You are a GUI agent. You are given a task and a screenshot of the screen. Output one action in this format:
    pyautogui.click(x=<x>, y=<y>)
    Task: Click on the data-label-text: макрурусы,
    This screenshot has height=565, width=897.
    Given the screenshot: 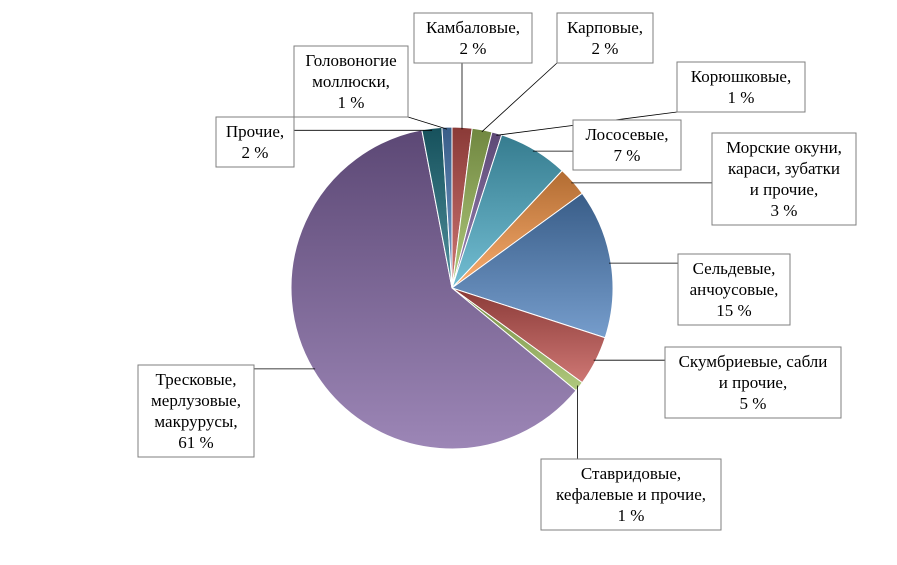 What is the action you would take?
    pyautogui.click(x=195, y=421)
    